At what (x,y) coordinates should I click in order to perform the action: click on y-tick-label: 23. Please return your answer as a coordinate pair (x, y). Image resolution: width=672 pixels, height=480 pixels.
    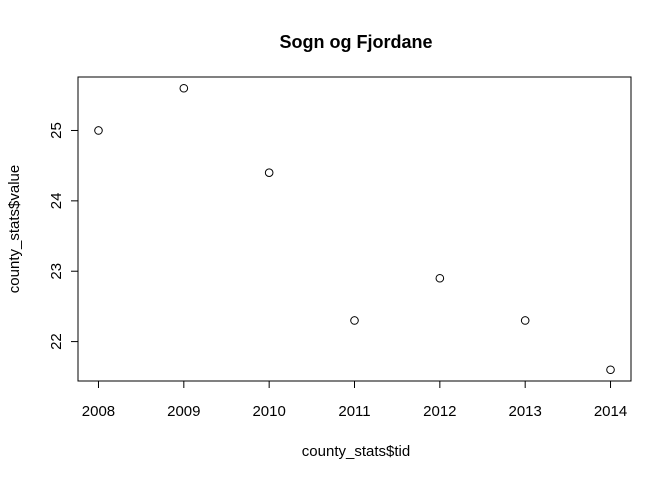
    Looking at the image, I should click on (56, 271).